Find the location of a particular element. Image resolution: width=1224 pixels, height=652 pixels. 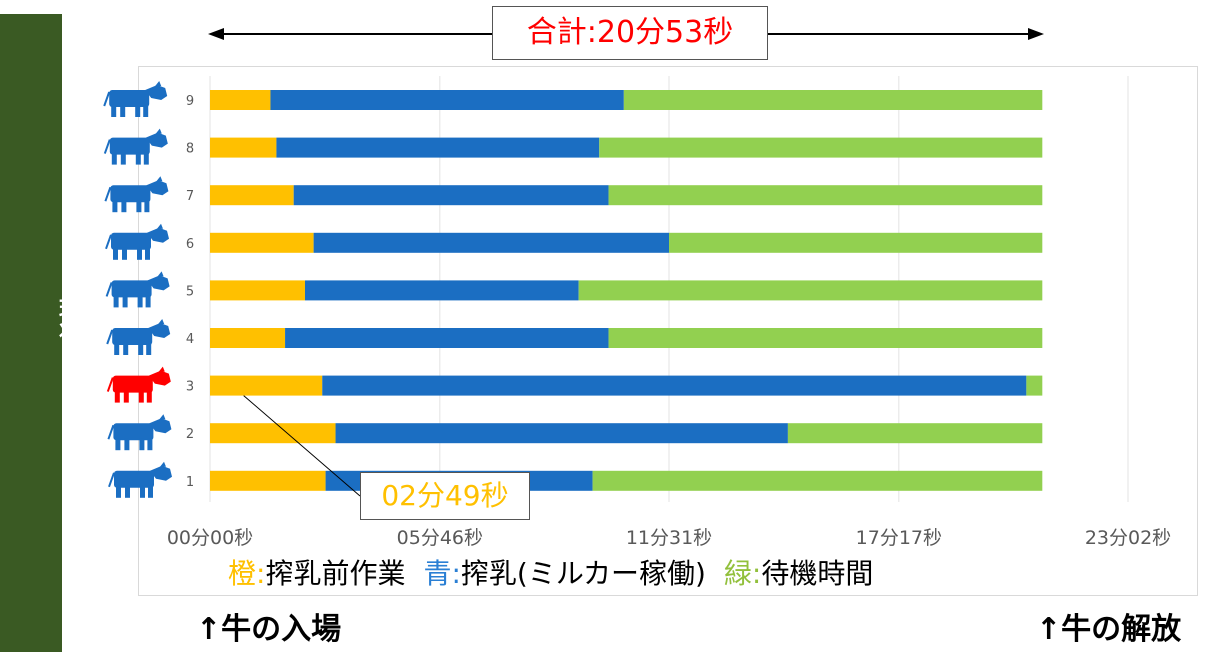

category-label: 2 is located at coordinates (190, 434).